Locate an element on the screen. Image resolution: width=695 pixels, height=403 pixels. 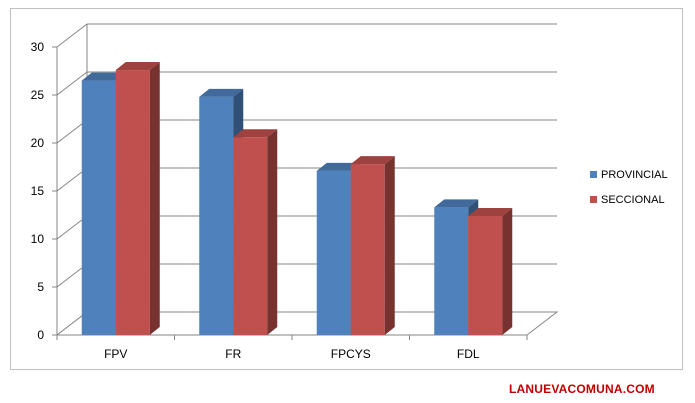
y-tick-label: 10 is located at coordinates (38, 239).